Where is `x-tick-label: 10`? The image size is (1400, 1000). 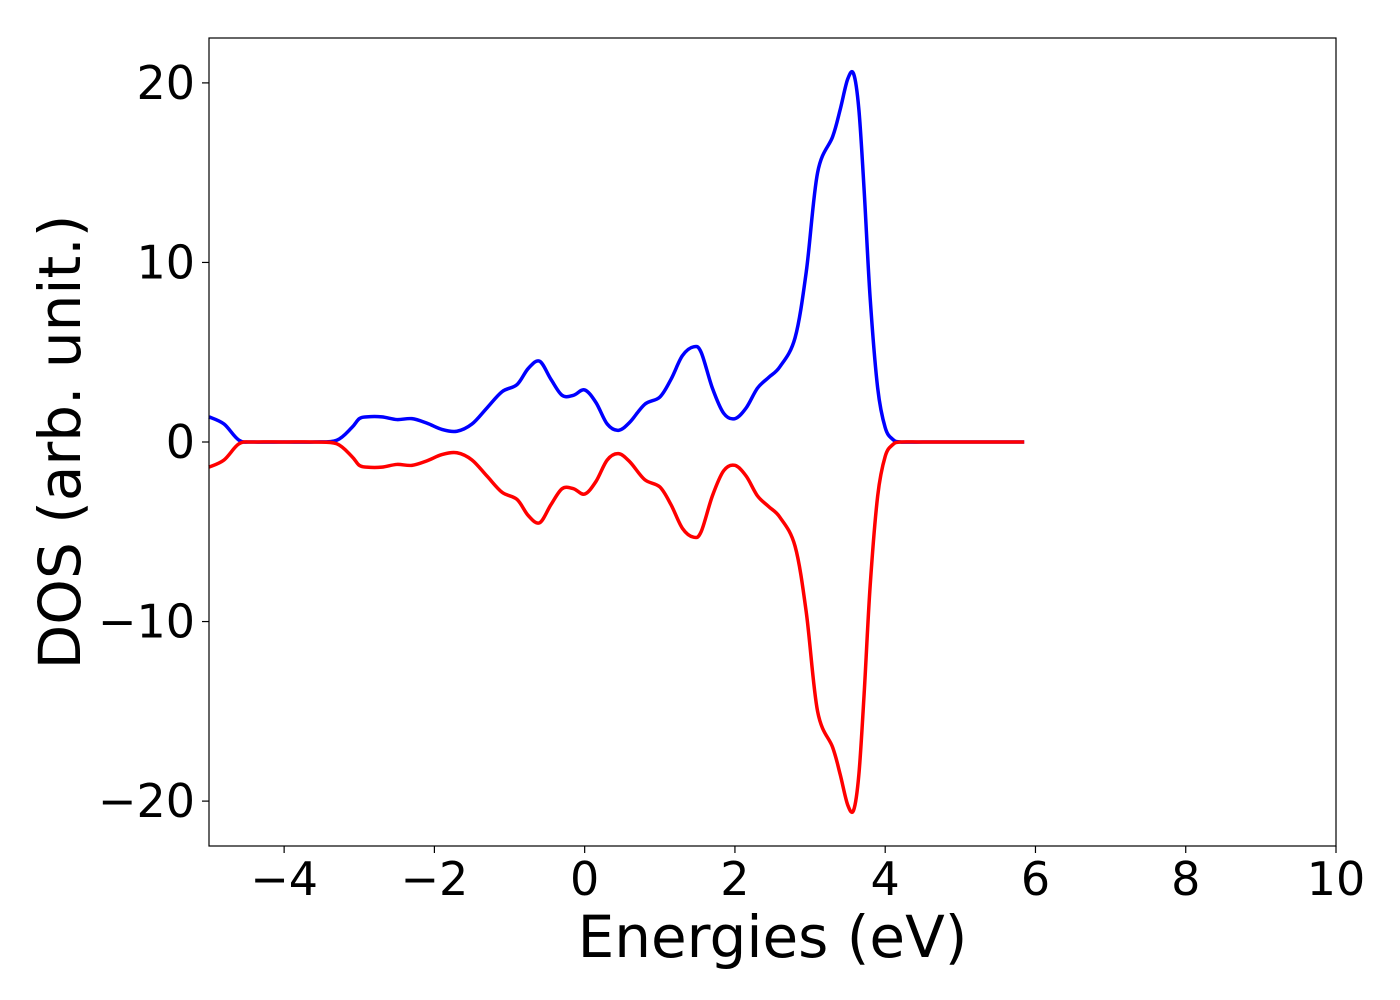 x-tick-label: 10 is located at coordinates (1336, 879).